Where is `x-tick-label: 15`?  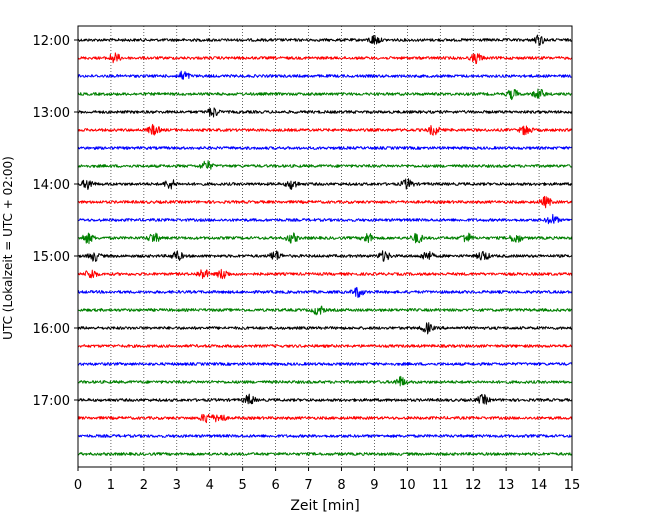 x-tick-label: 15 is located at coordinates (572, 485).